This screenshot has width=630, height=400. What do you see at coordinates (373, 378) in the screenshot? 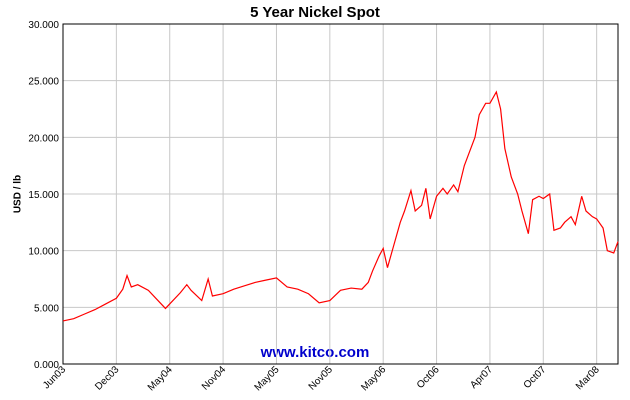
I see `x-tick-label: May06` at bounding box center [373, 378].